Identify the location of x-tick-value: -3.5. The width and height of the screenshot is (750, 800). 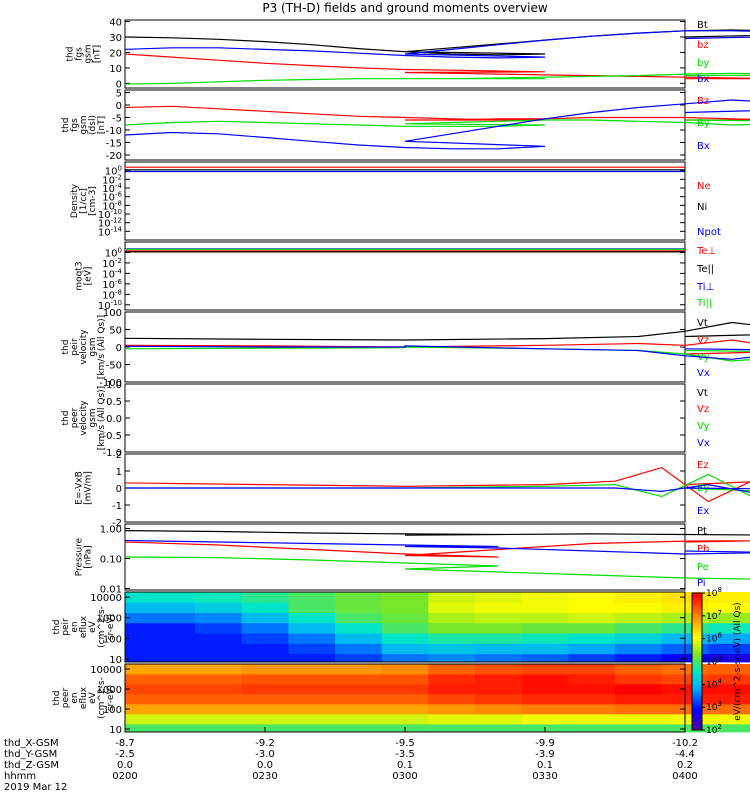
(405, 754).